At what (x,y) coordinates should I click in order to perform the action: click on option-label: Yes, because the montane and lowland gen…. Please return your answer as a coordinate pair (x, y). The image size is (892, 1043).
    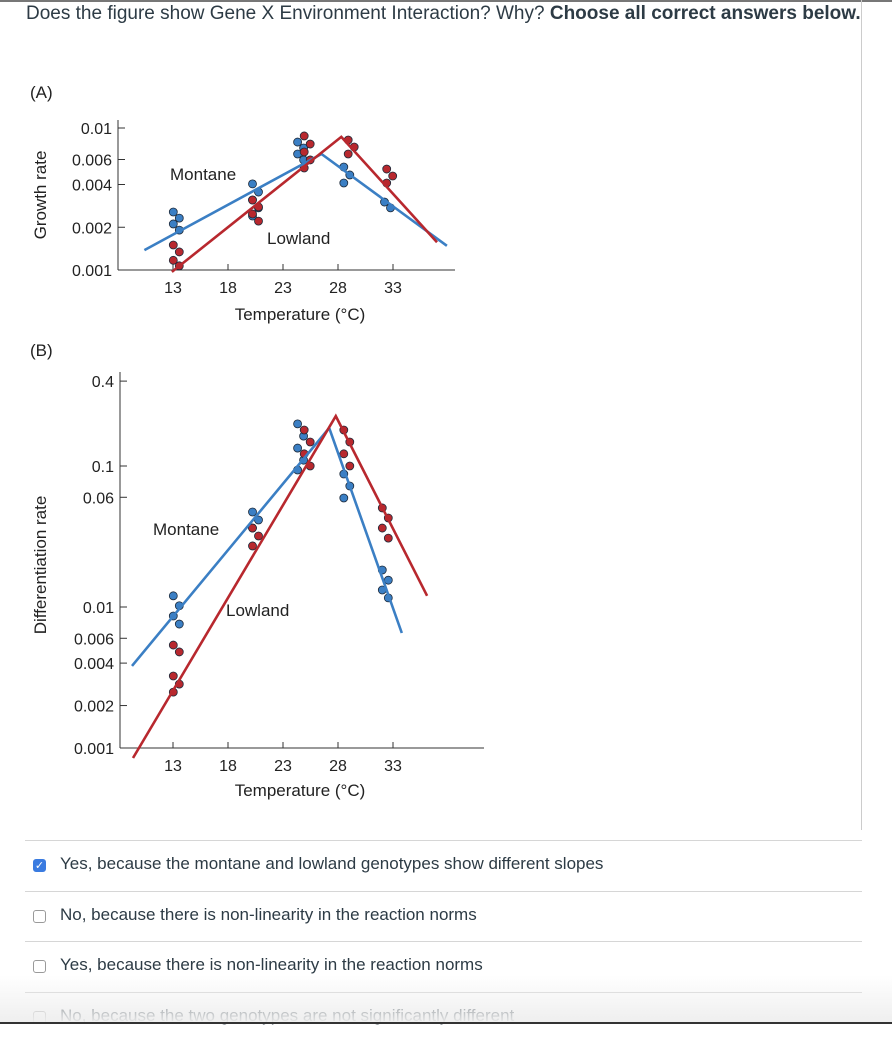
    Looking at the image, I should click on (332, 863).